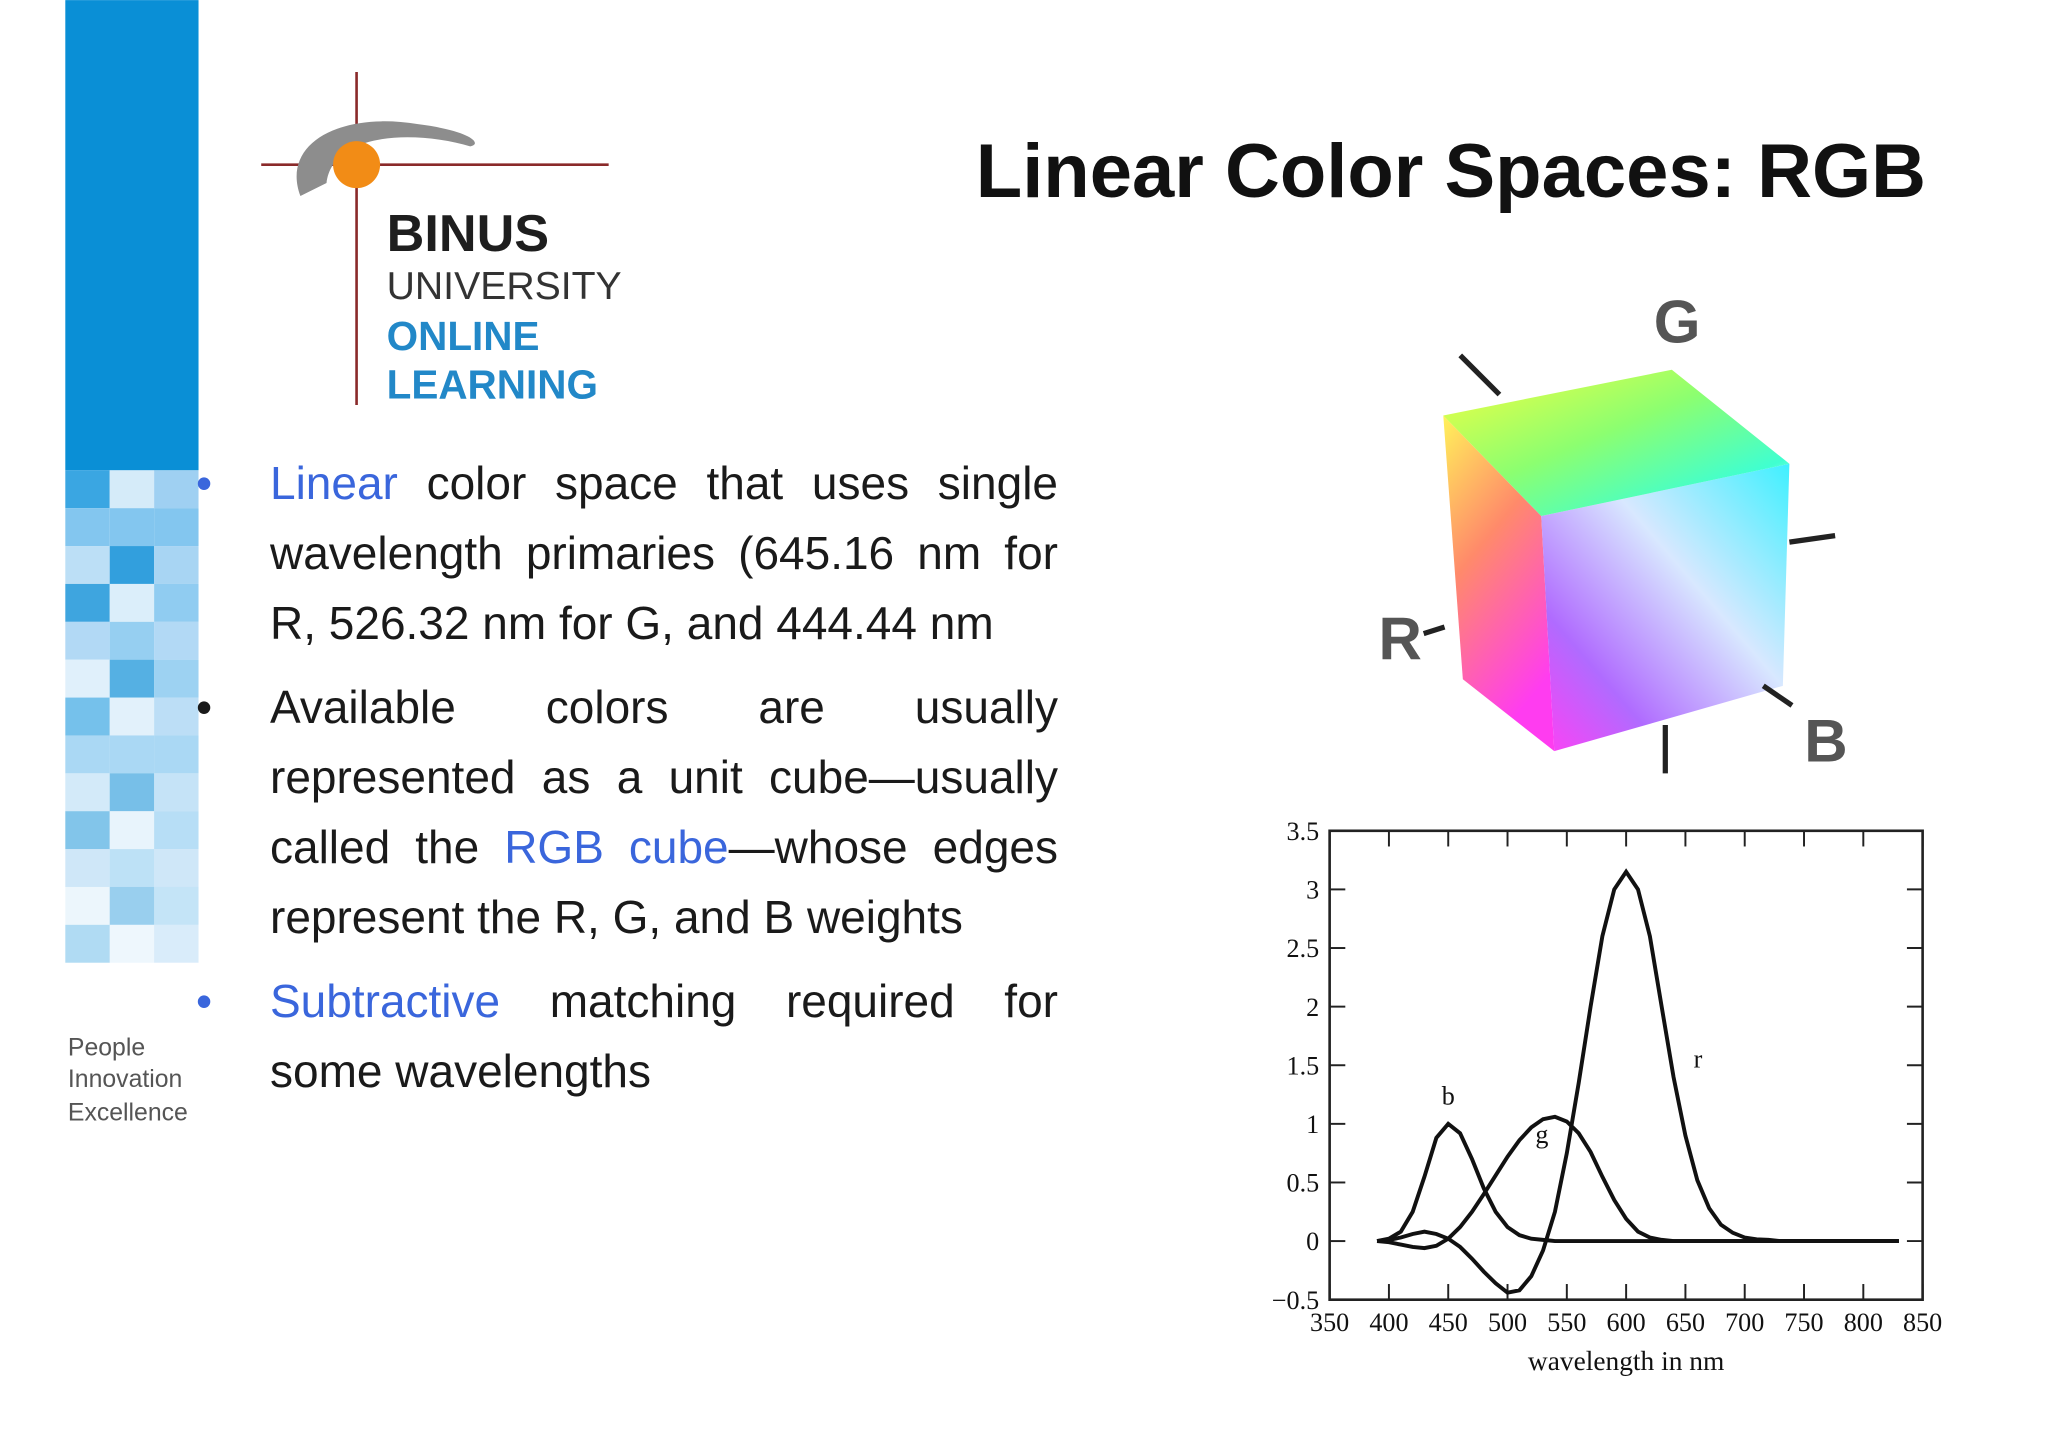 Image resolution: width=2048 pixels, height=1450 pixels. I want to click on tagline: People Innovation Excellence, so click(128, 1080).